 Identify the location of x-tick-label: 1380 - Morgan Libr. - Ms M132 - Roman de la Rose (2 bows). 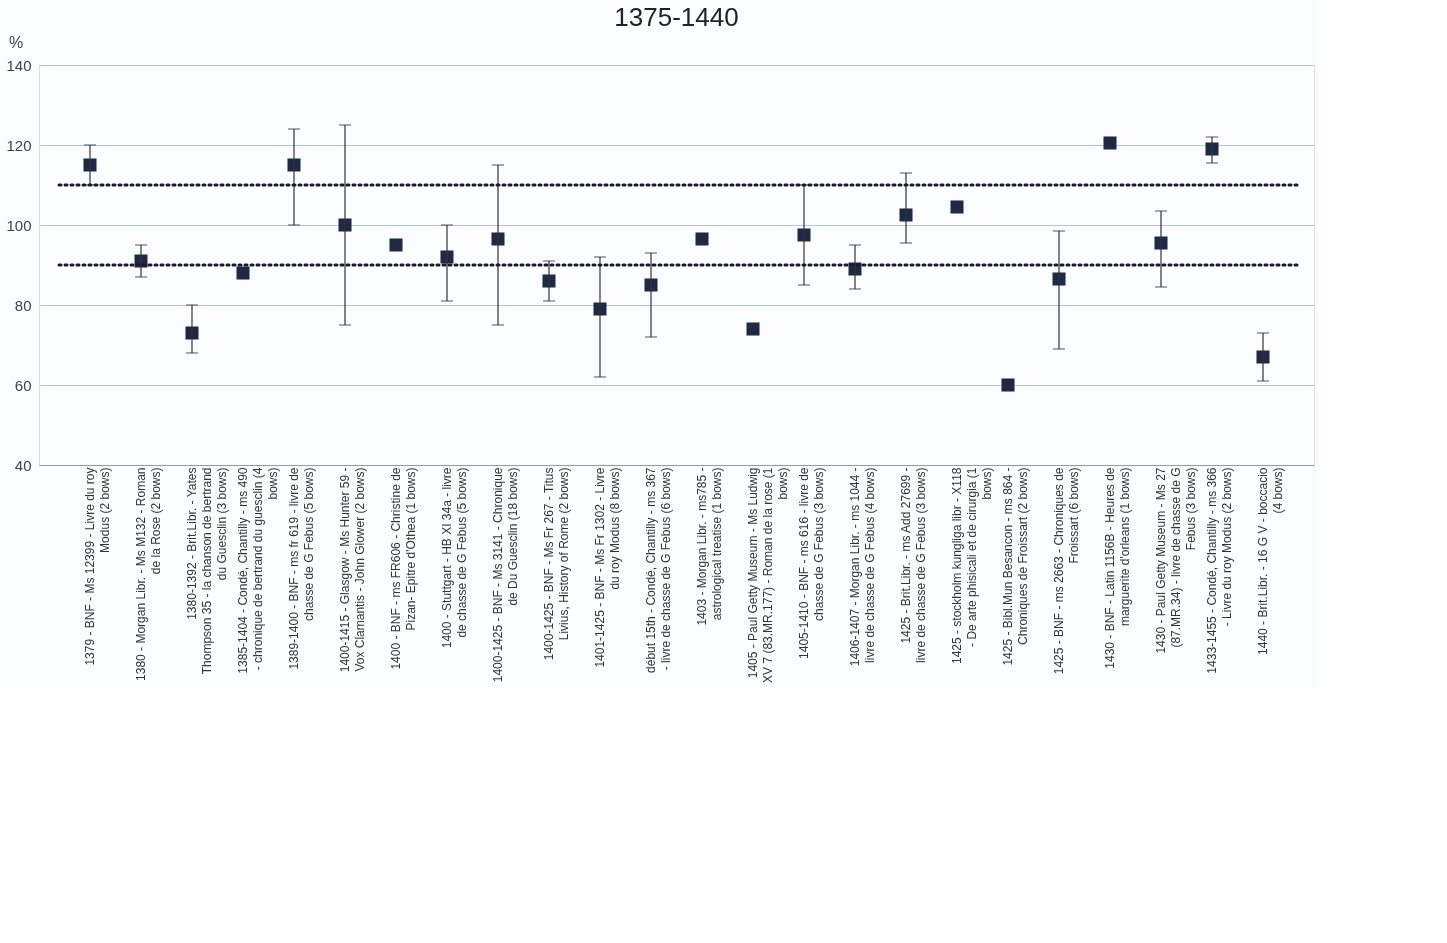
(148, 574).